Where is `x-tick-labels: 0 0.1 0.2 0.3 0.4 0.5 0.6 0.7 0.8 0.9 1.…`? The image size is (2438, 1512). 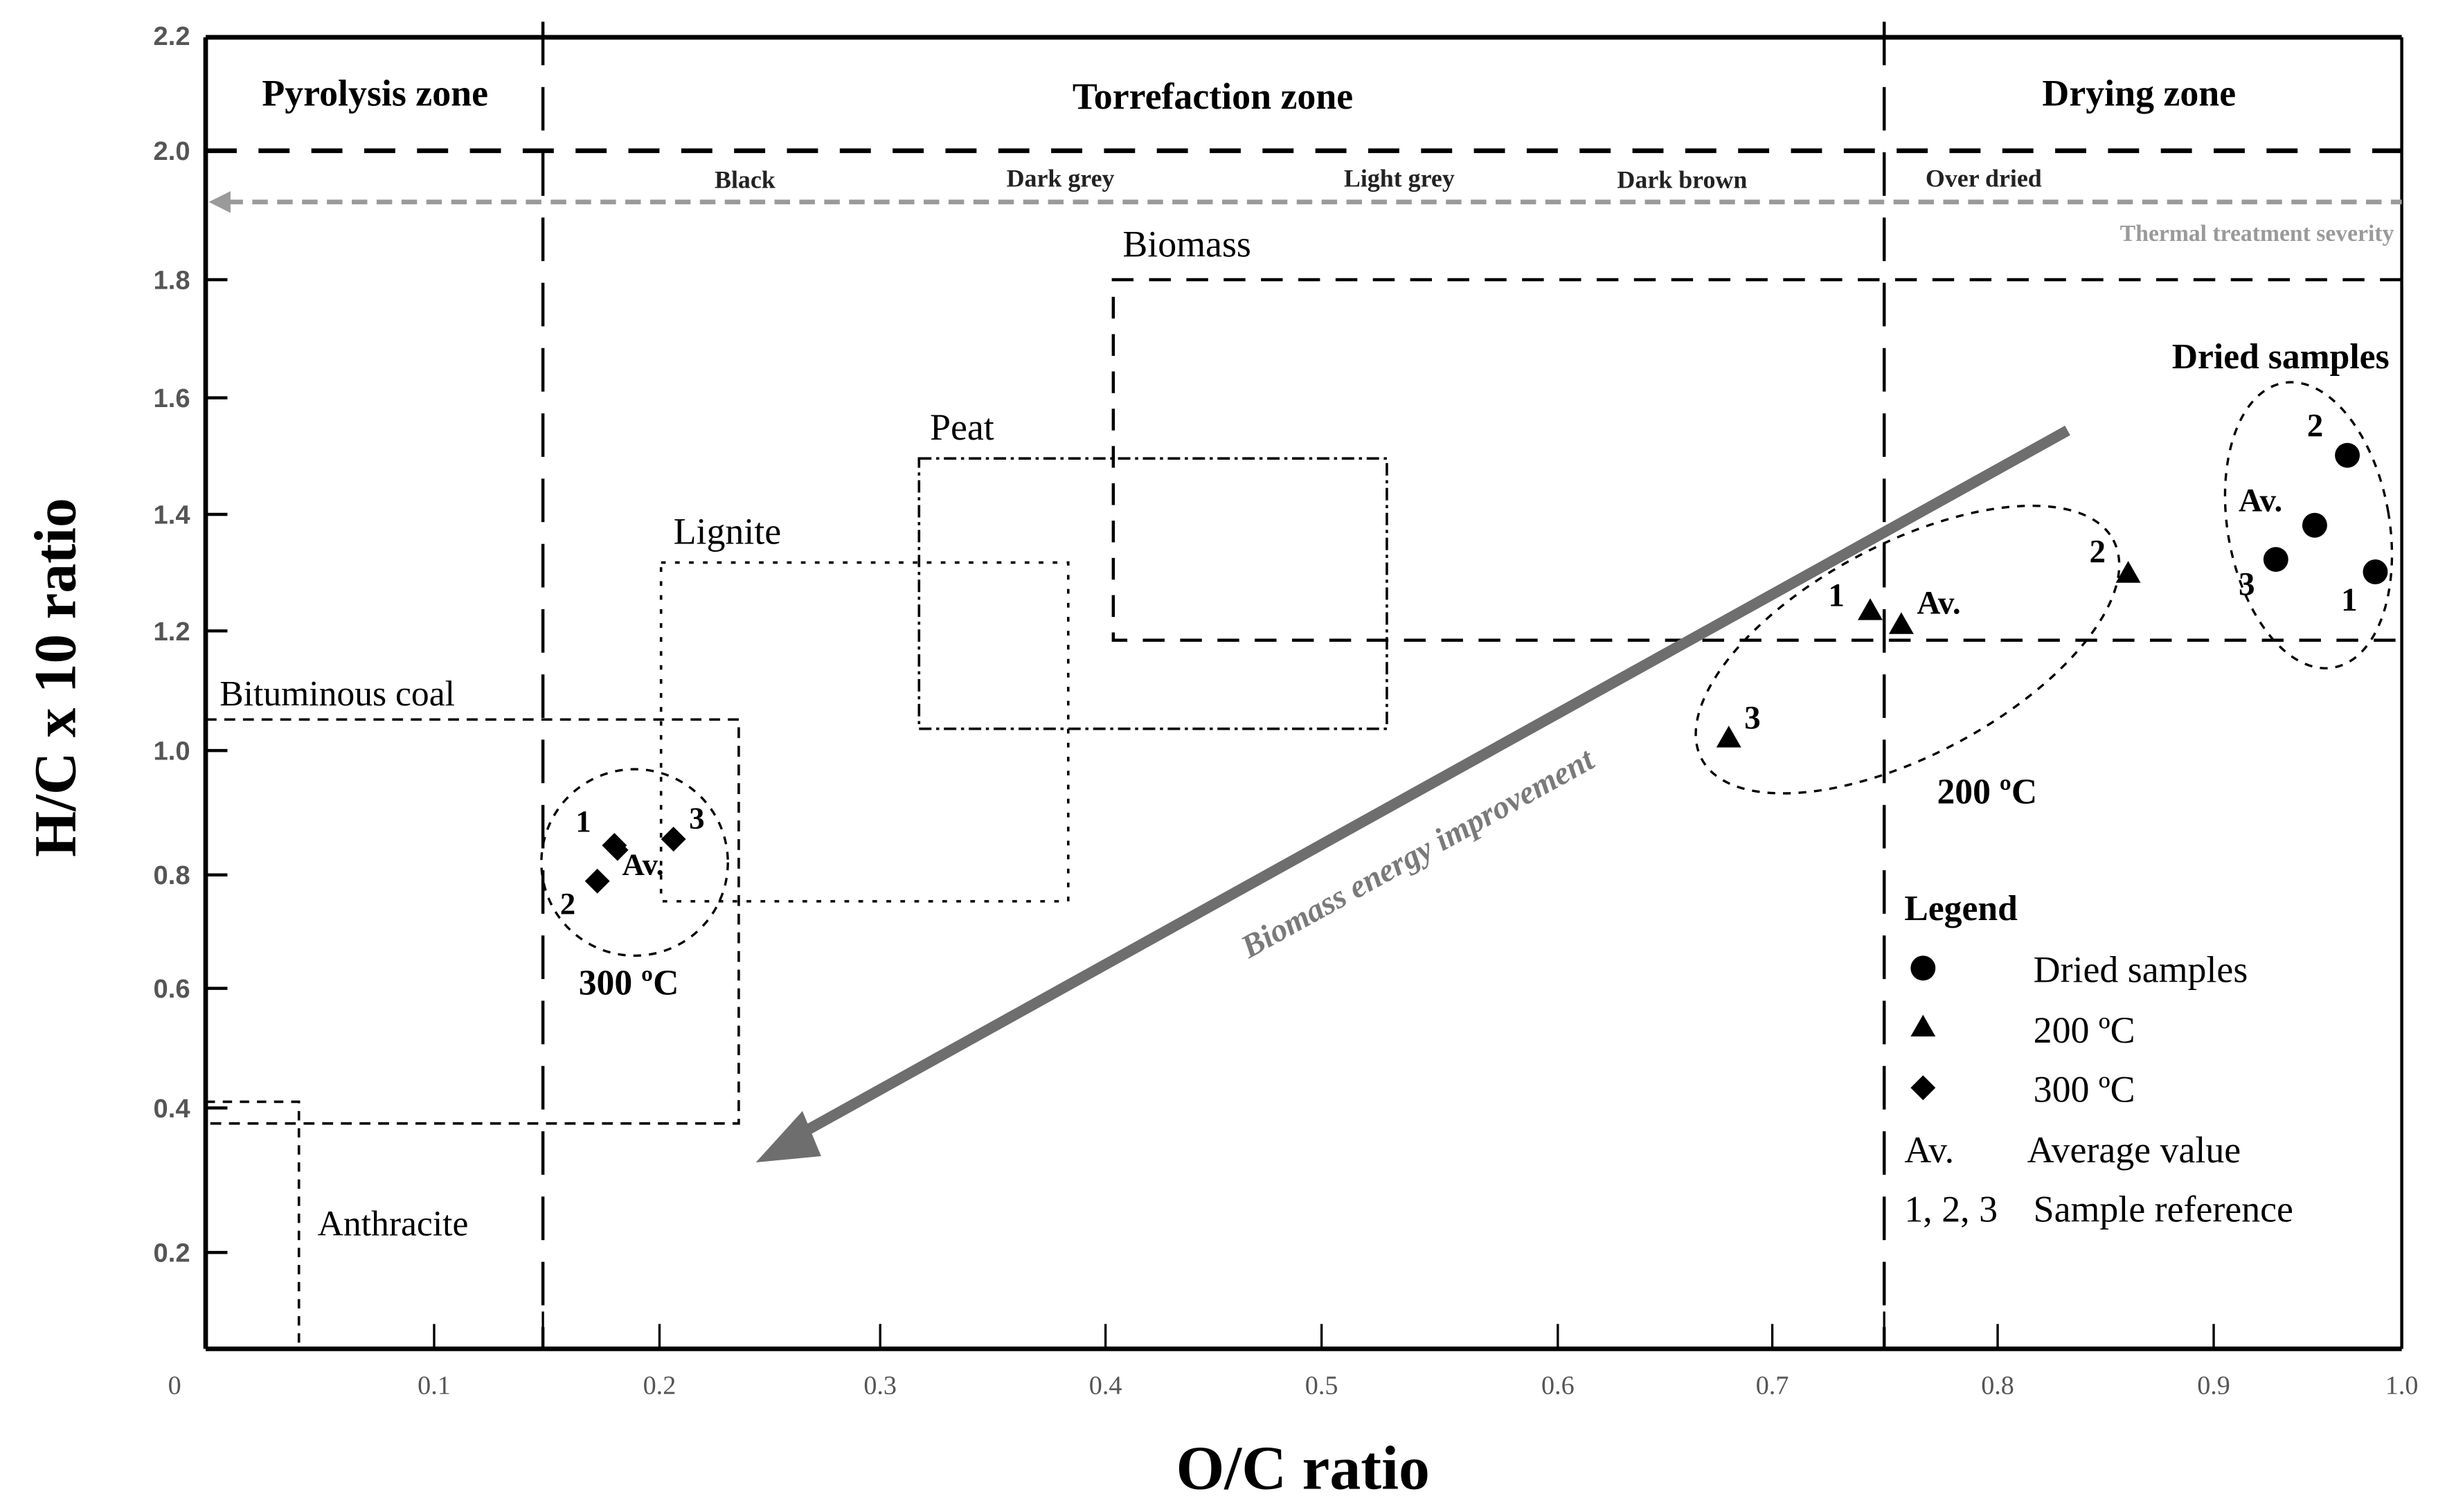 x-tick-labels: 0 0.1 0.2 0.3 0.4 0.5 0.6 0.7 0.8 0.9 1.… is located at coordinates (1293, 1385).